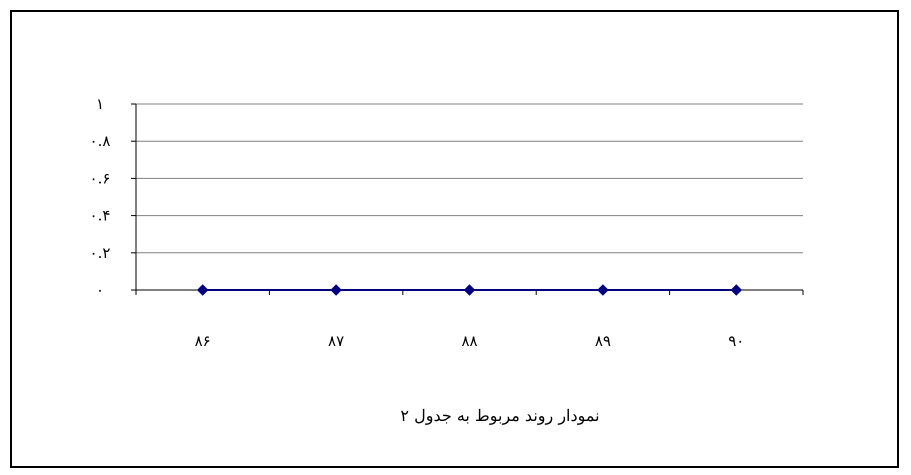 The width and height of the screenshot is (911, 475). What do you see at coordinates (100, 178) in the screenshot?
I see `y-tick-label: ۰.۶` at bounding box center [100, 178].